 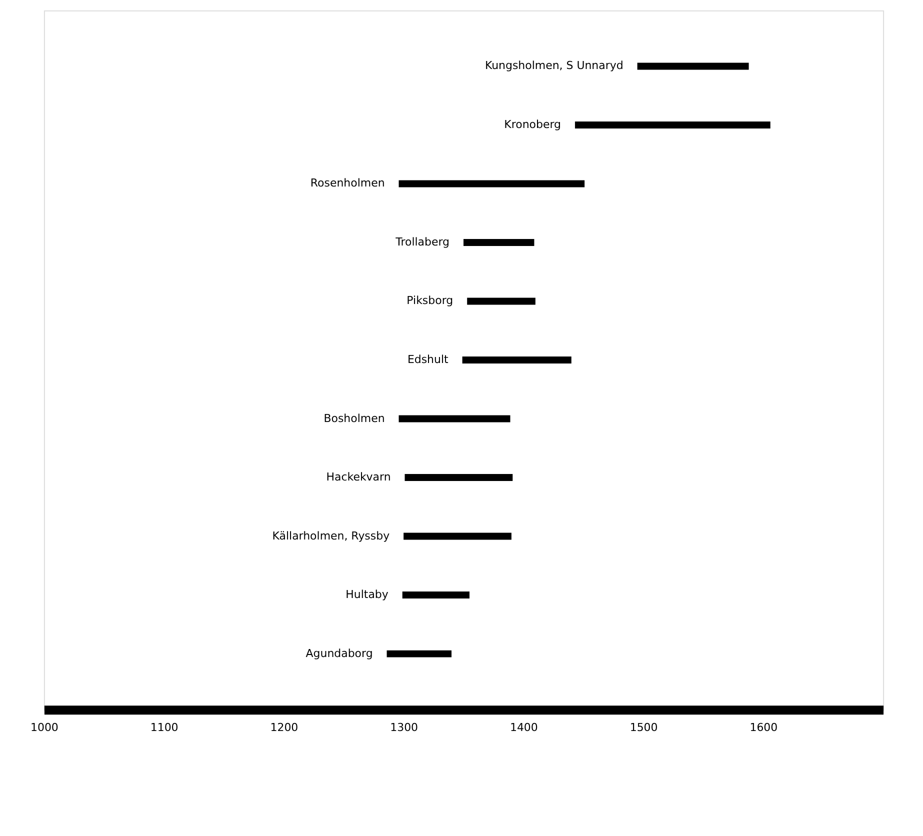 What do you see at coordinates (404, 727) in the screenshot?
I see `x-tick-label: 1300` at bounding box center [404, 727].